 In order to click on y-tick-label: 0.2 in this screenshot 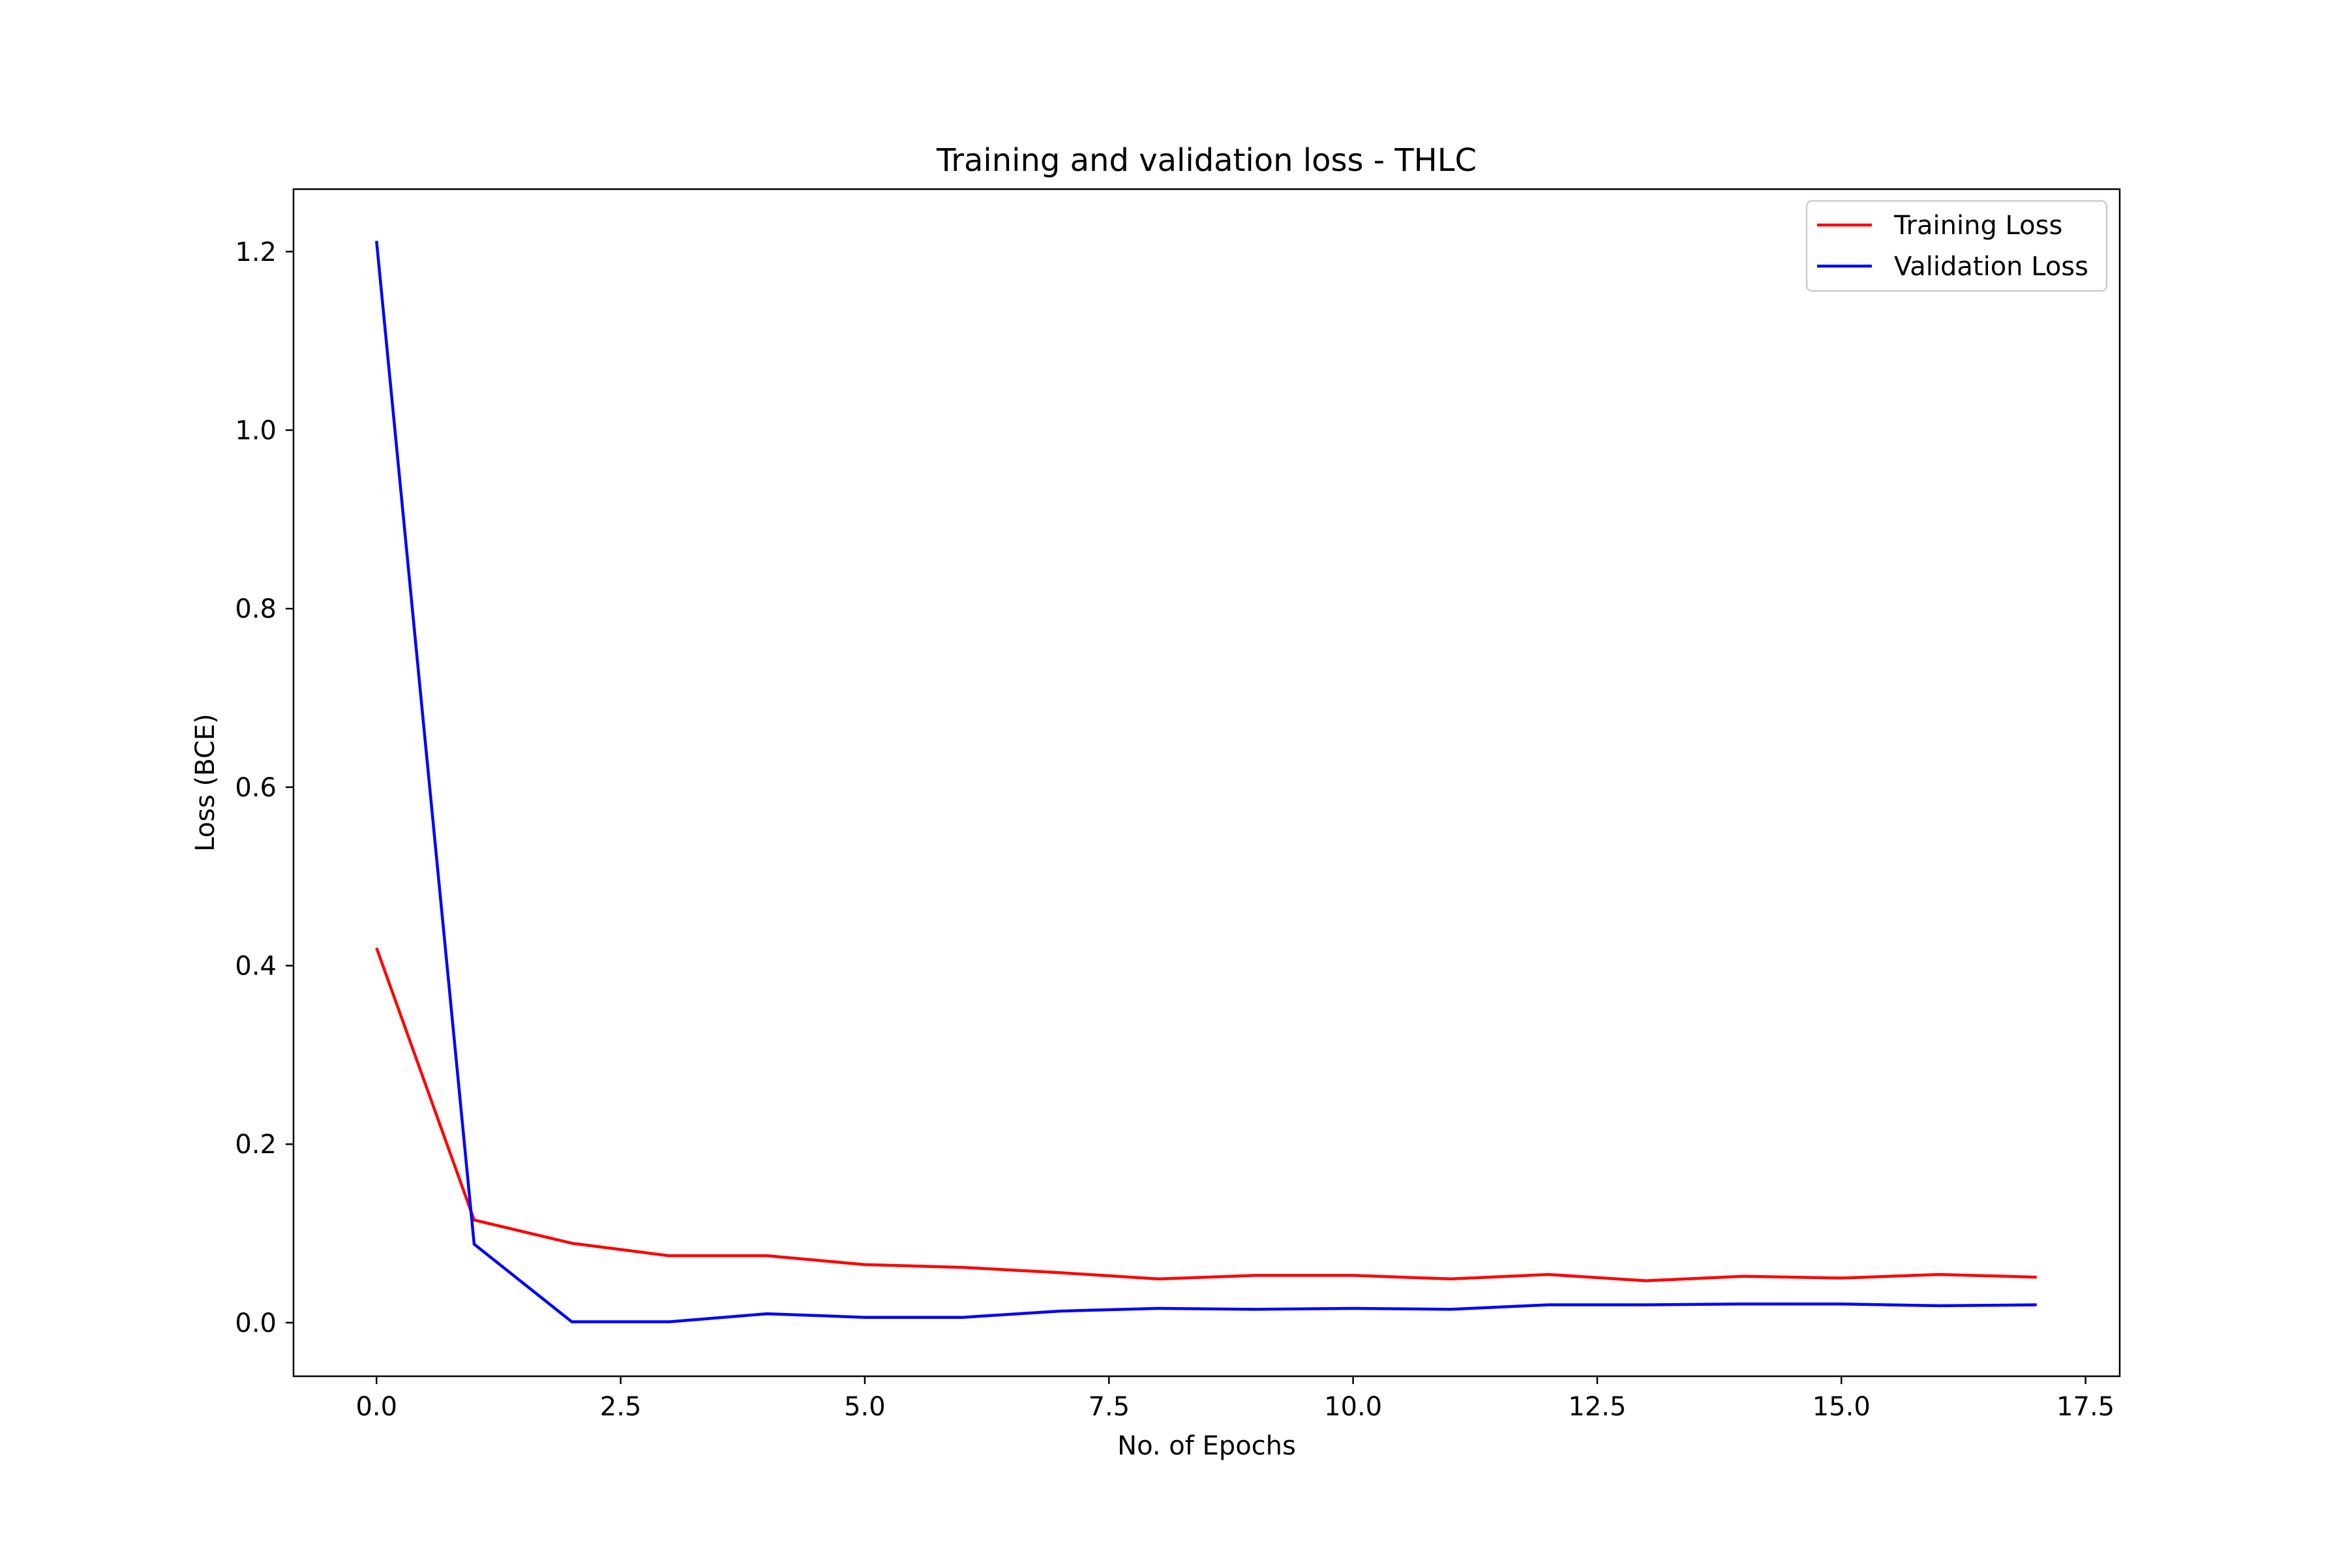, I will do `click(256, 1145)`.